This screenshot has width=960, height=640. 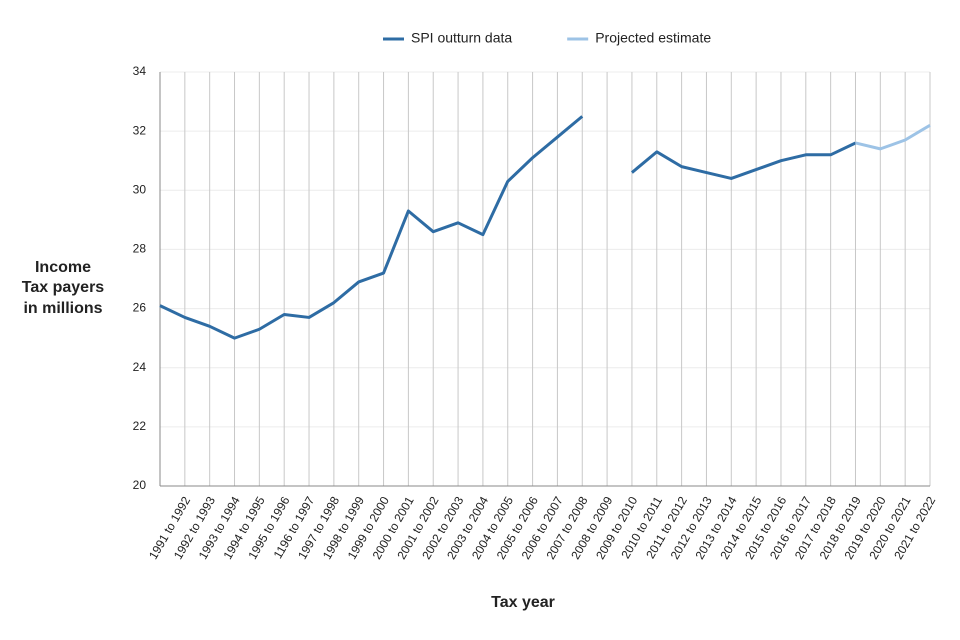 I want to click on data-line, so click(x=893, y=137).